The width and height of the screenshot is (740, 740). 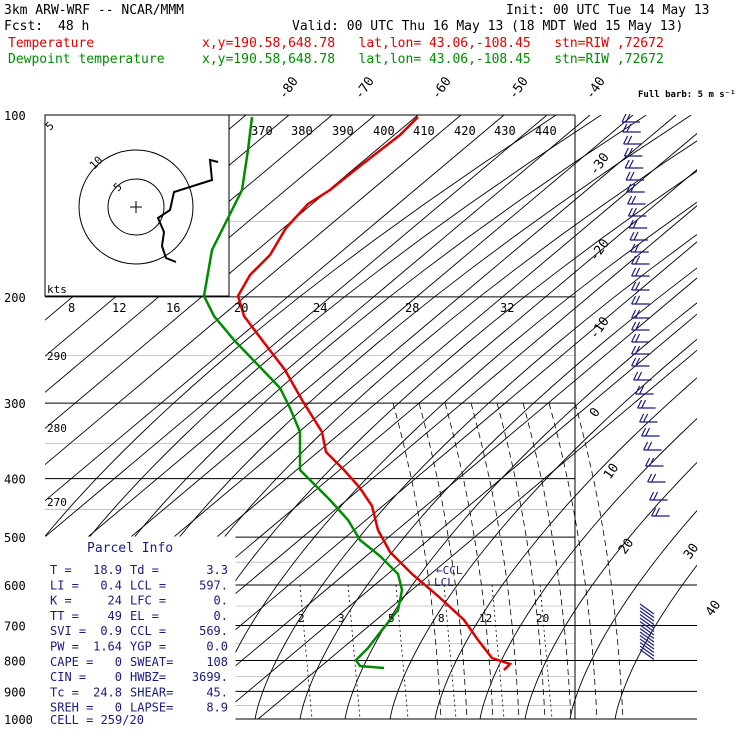 What do you see at coordinates (15, 404) in the screenshot?
I see `pressure-label-300: 300` at bounding box center [15, 404].